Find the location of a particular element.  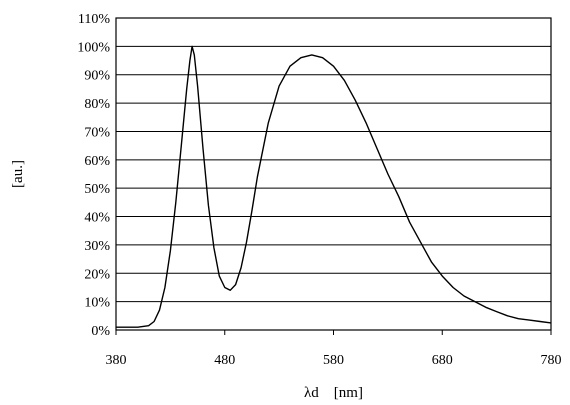

y-tick-label: 60% is located at coordinates (97, 161).